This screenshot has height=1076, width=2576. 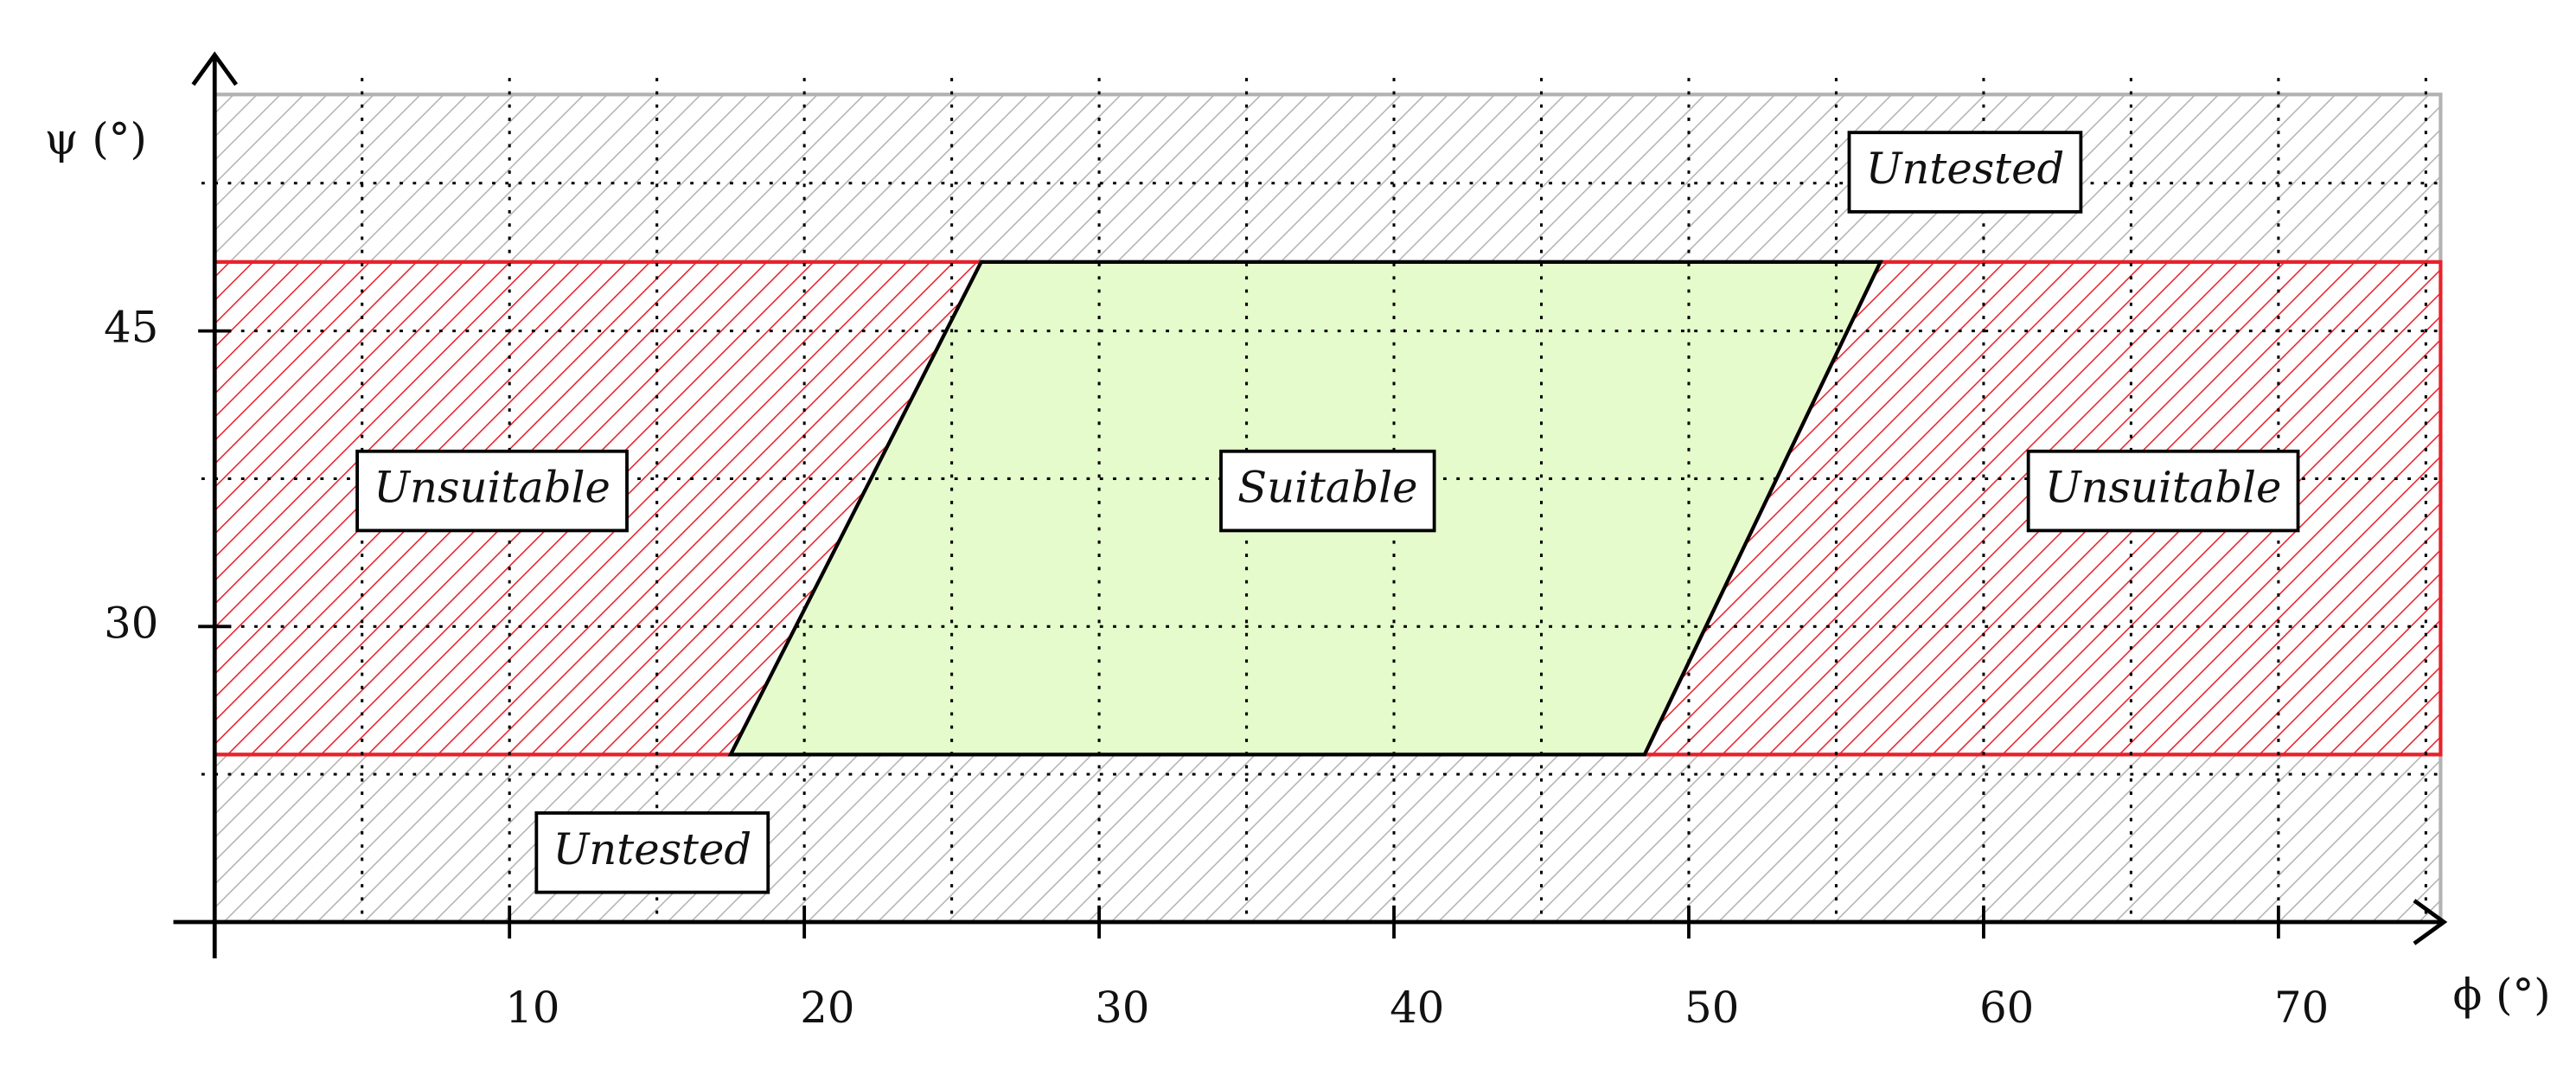 I want to click on x-tick-label: 70, so click(x=2302, y=1008).